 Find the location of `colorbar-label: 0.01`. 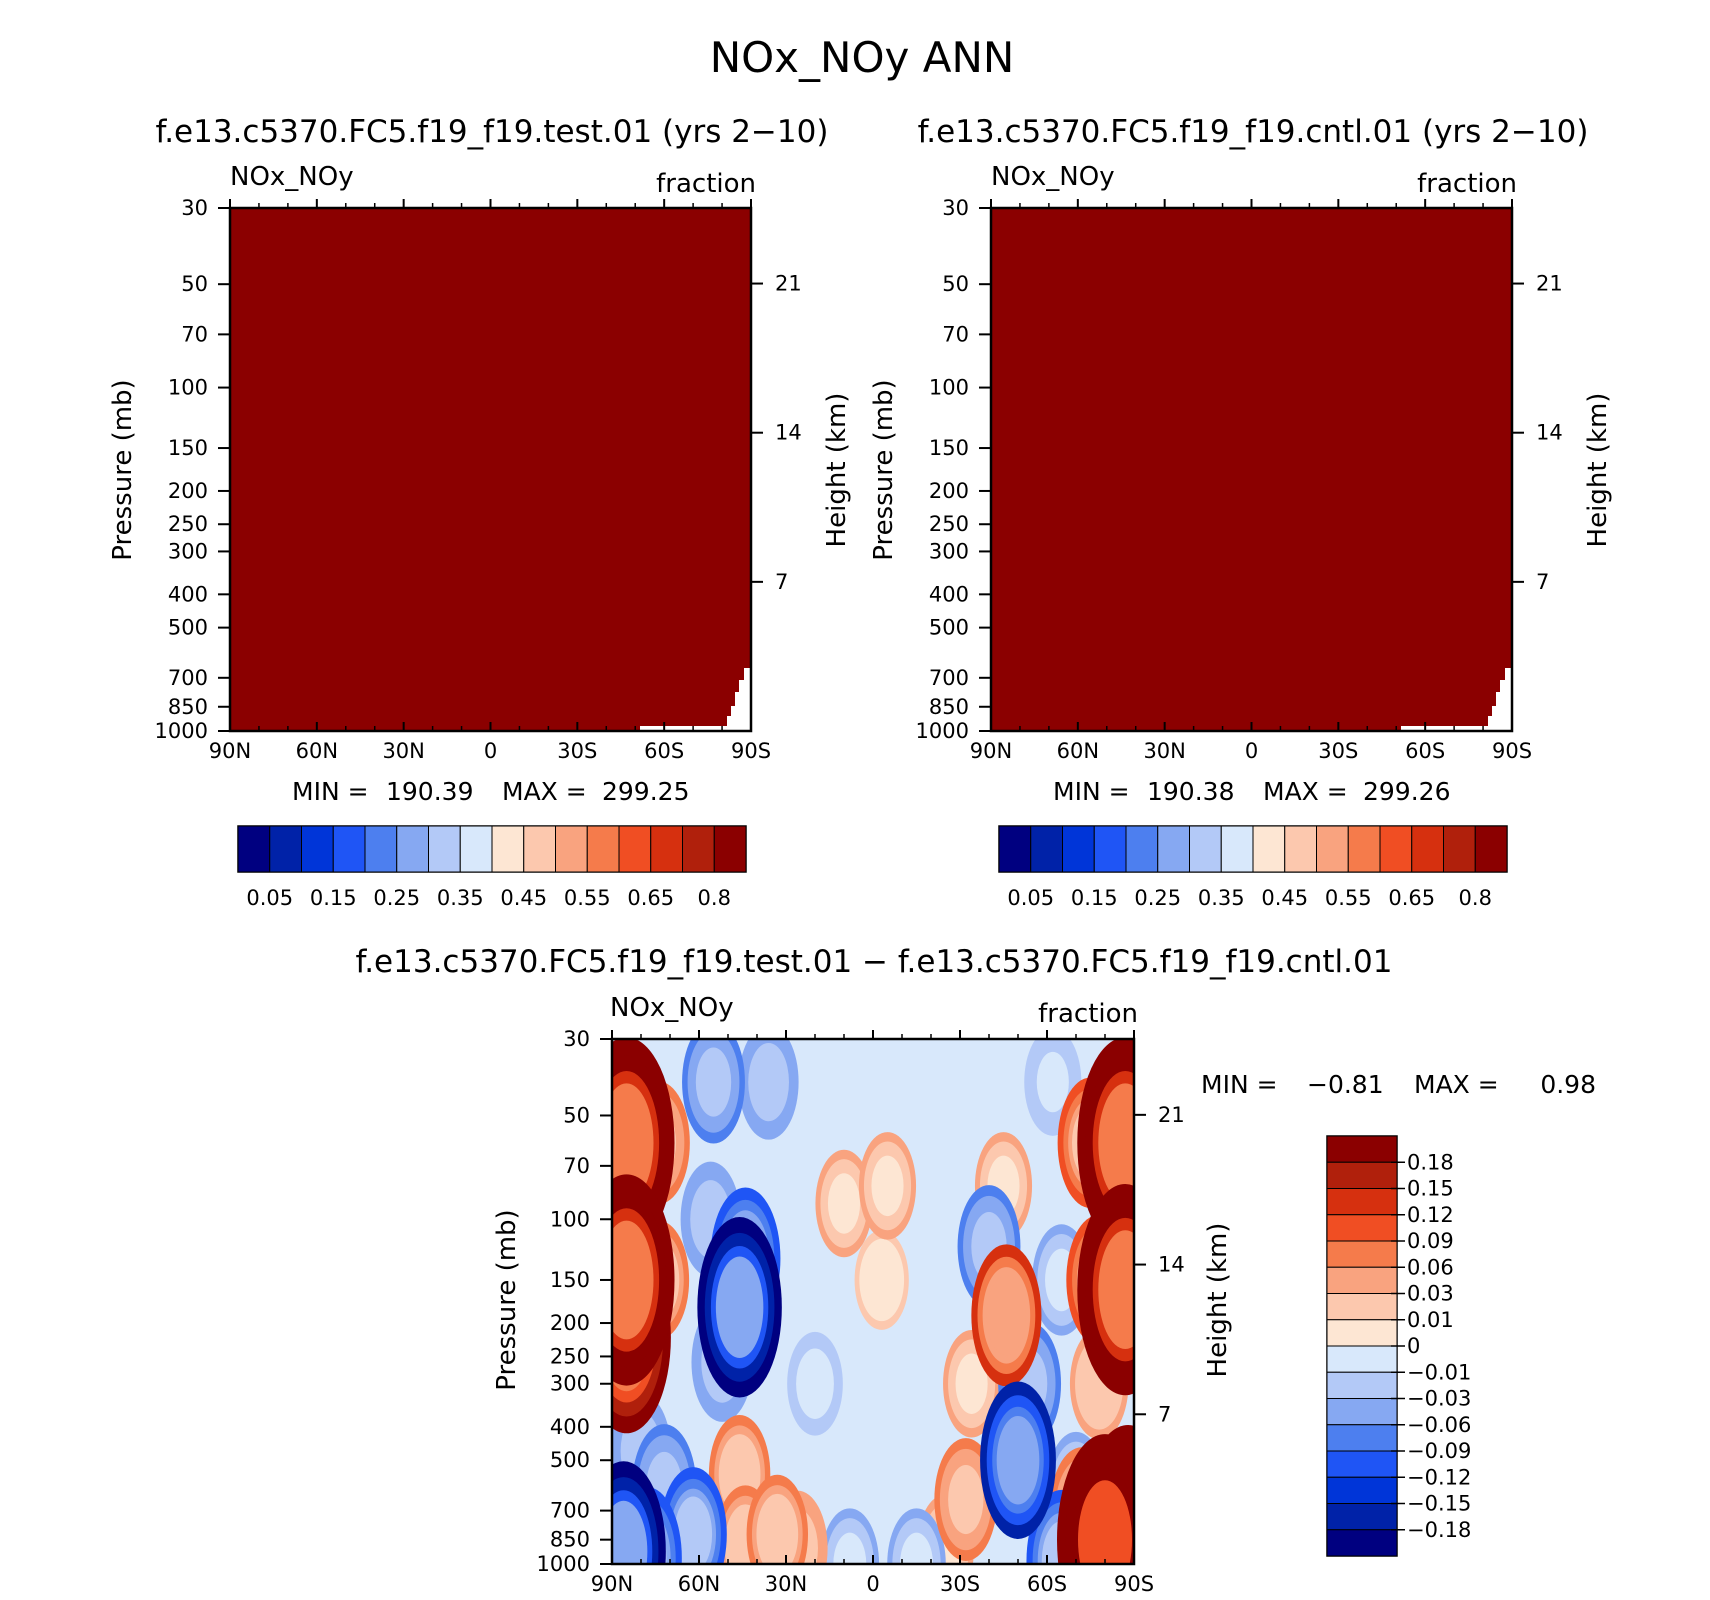

colorbar-label: 0.01 is located at coordinates (1430, 1320).